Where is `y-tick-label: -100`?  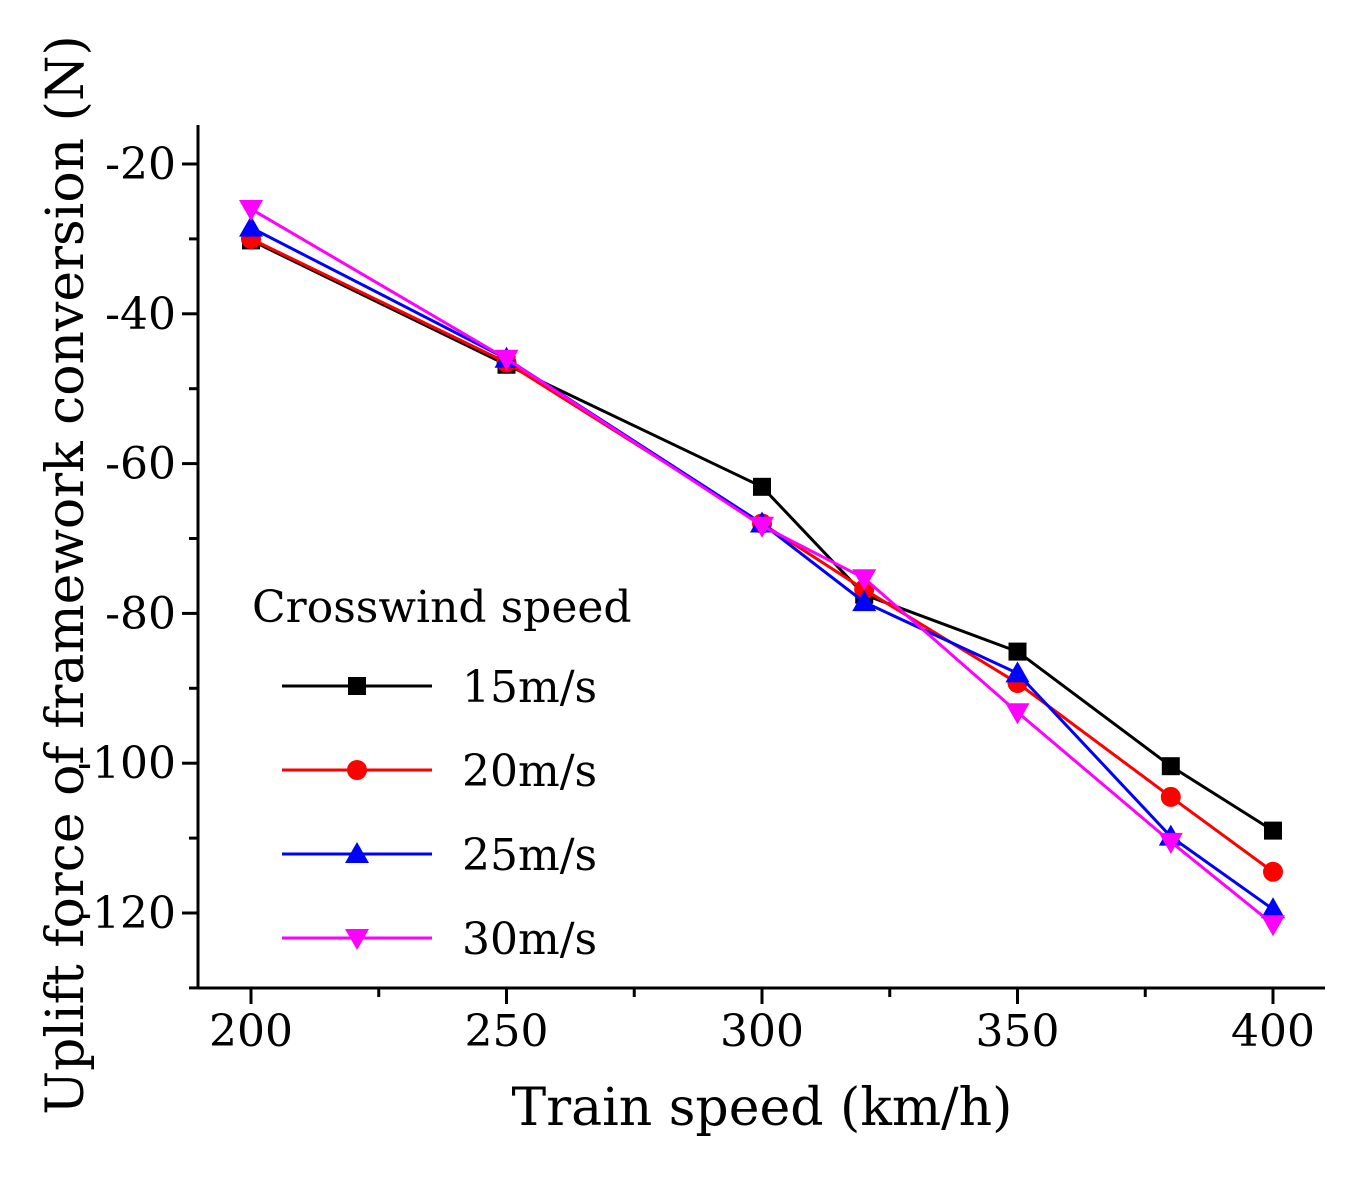
y-tick-label: -100 is located at coordinates (126, 763).